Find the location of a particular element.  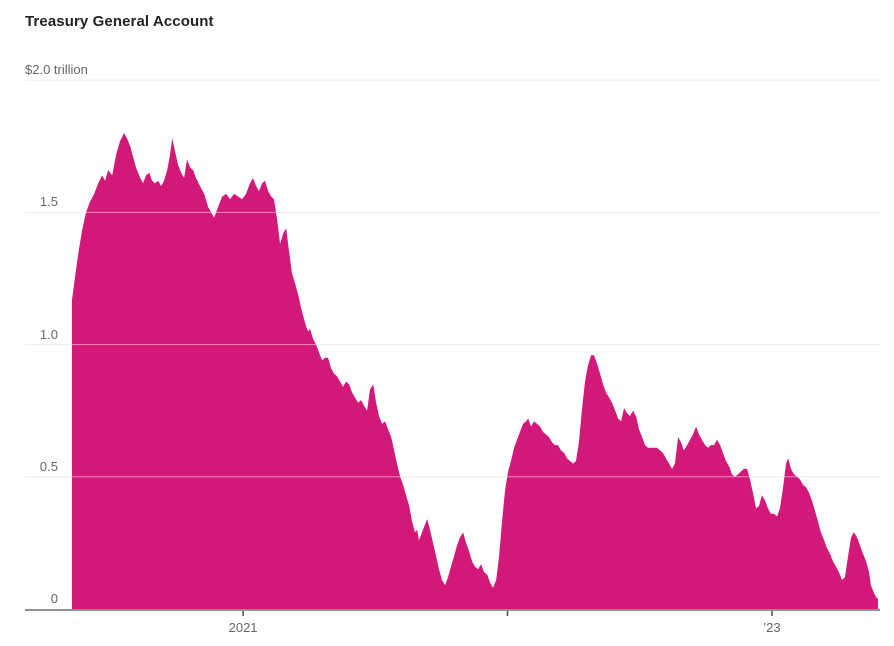

y-tick-label: 1.0 is located at coordinates (48, 334).